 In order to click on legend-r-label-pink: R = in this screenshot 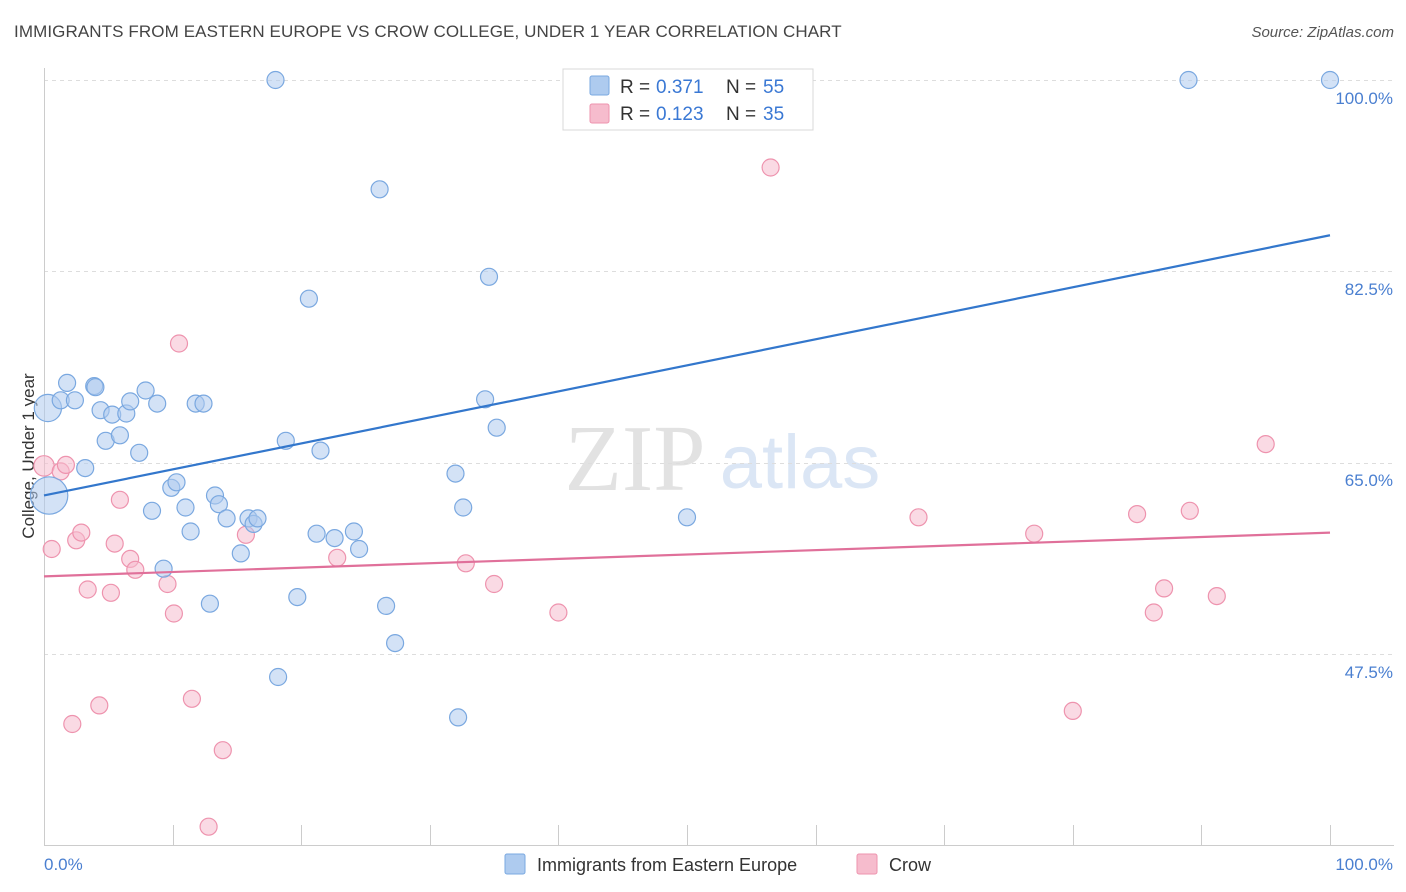, I will do `click(635, 114)`.